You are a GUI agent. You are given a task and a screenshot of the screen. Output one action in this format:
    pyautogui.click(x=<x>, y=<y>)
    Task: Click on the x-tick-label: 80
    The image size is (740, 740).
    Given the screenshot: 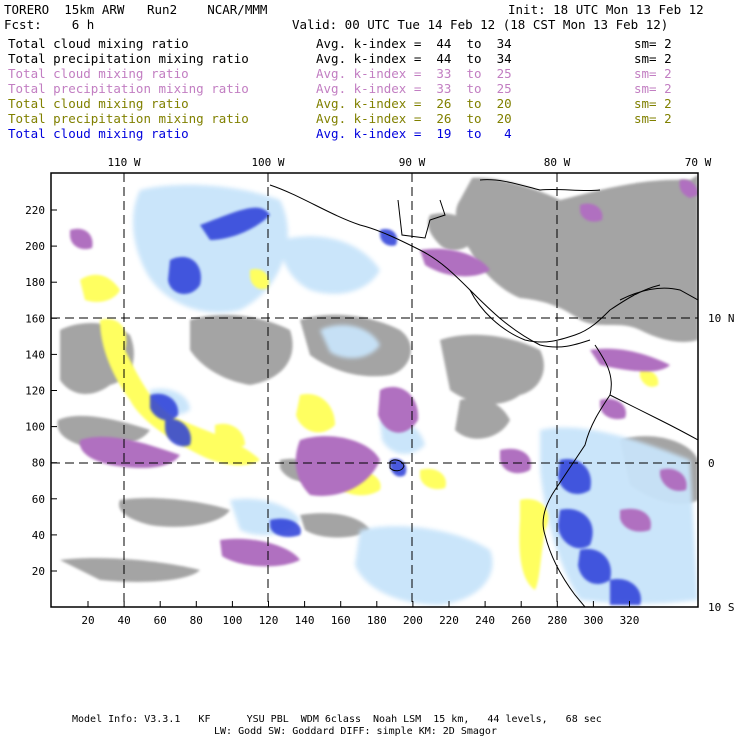 What is the action you would take?
    pyautogui.click(x=196, y=620)
    